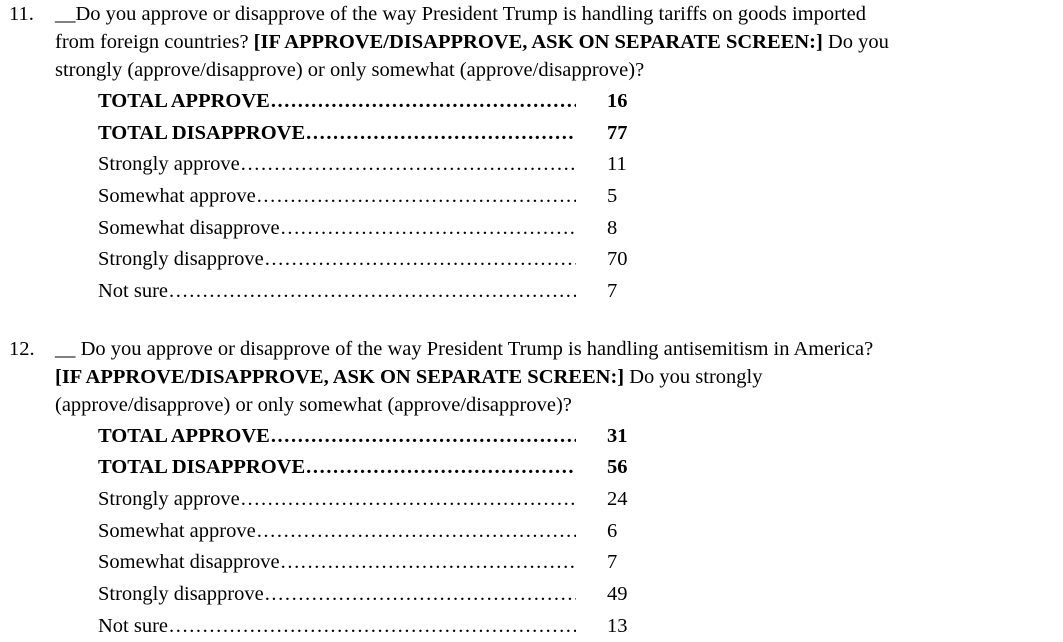 The image size is (1063, 642). I want to click on response-value: 11, so click(617, 164).